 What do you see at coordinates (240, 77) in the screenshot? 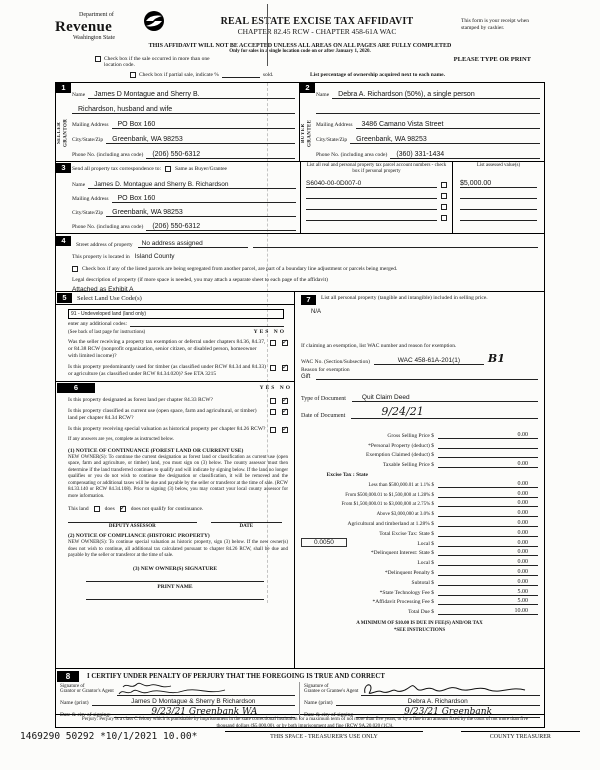
I see `partial-sale-percent-field` at bounding box center [240, 77].